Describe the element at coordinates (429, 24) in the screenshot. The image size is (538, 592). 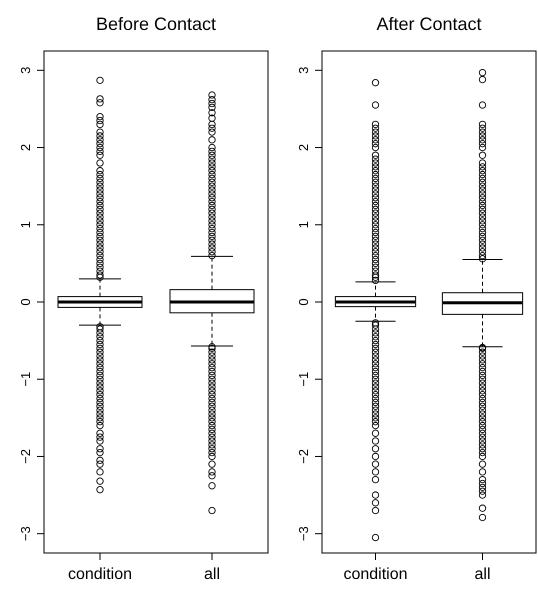
I see `chart-title: After Contact` at that location.